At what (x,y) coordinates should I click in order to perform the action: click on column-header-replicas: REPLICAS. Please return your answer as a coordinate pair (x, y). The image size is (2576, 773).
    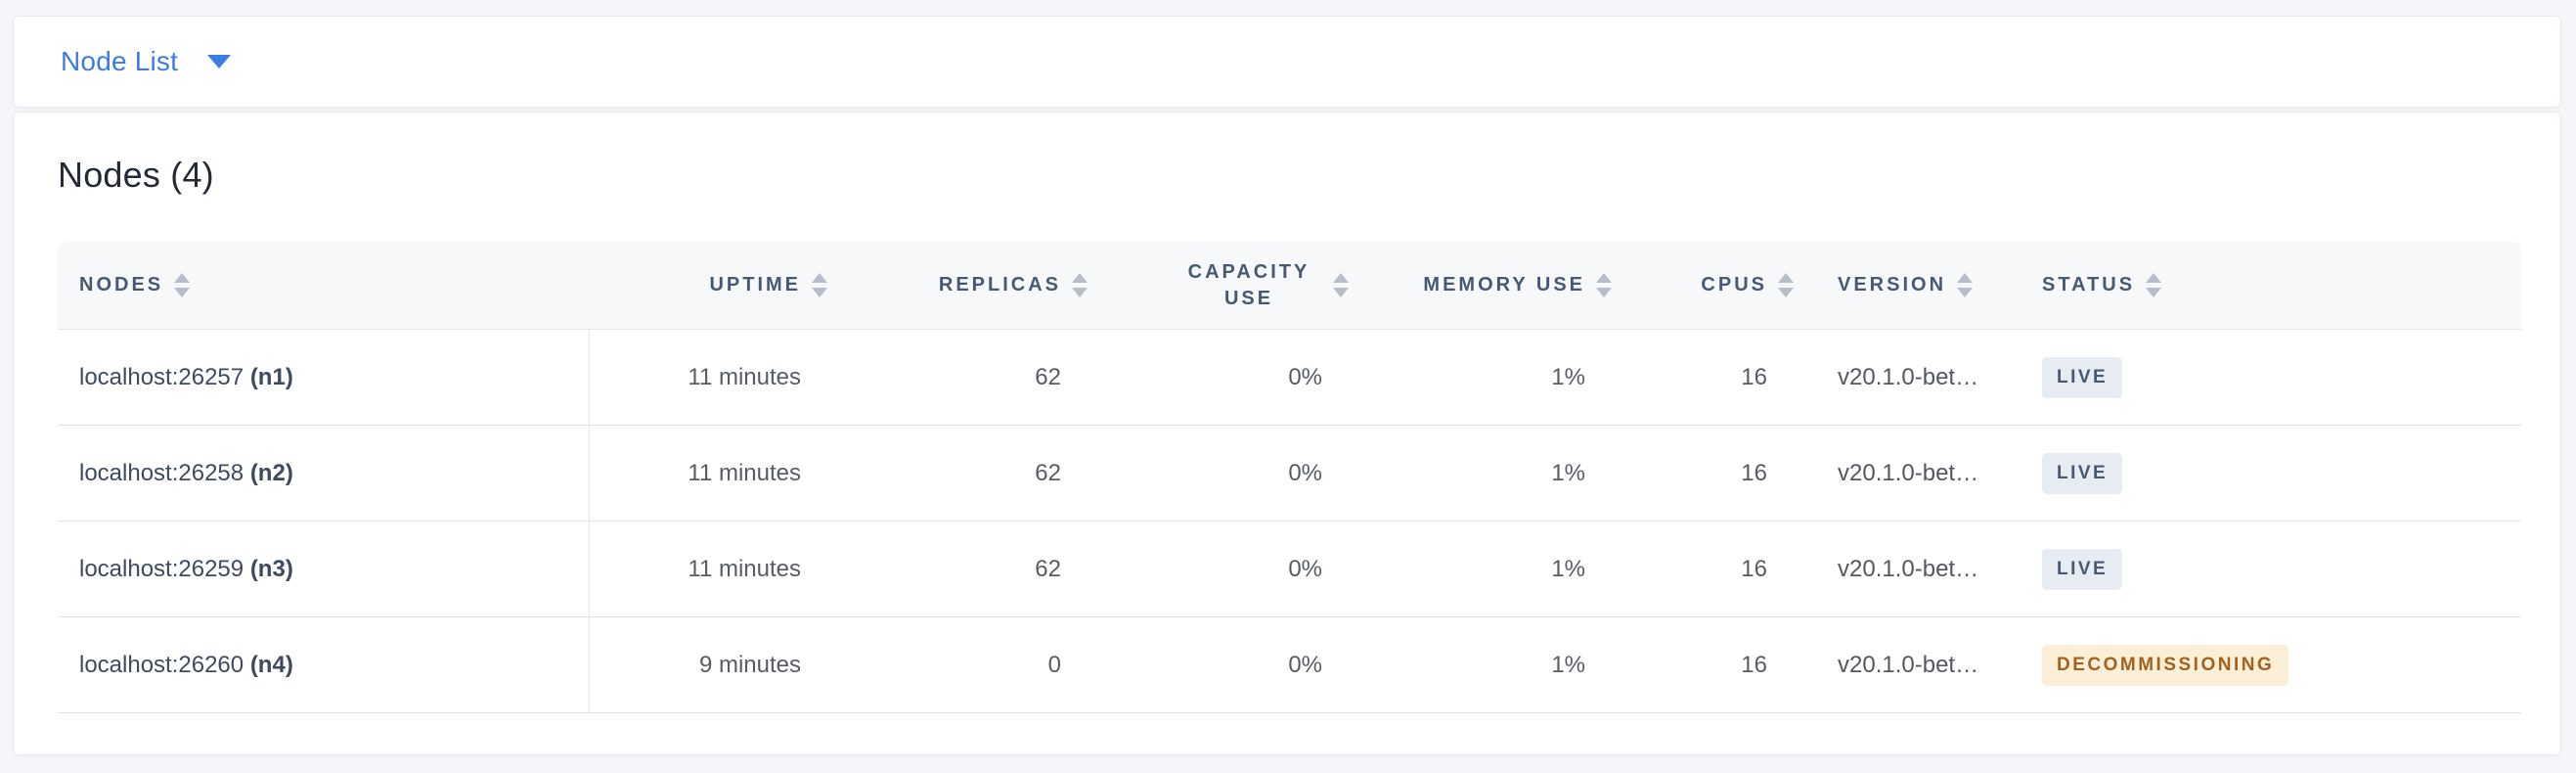
    Looking at the image, I should click on (970, 286).